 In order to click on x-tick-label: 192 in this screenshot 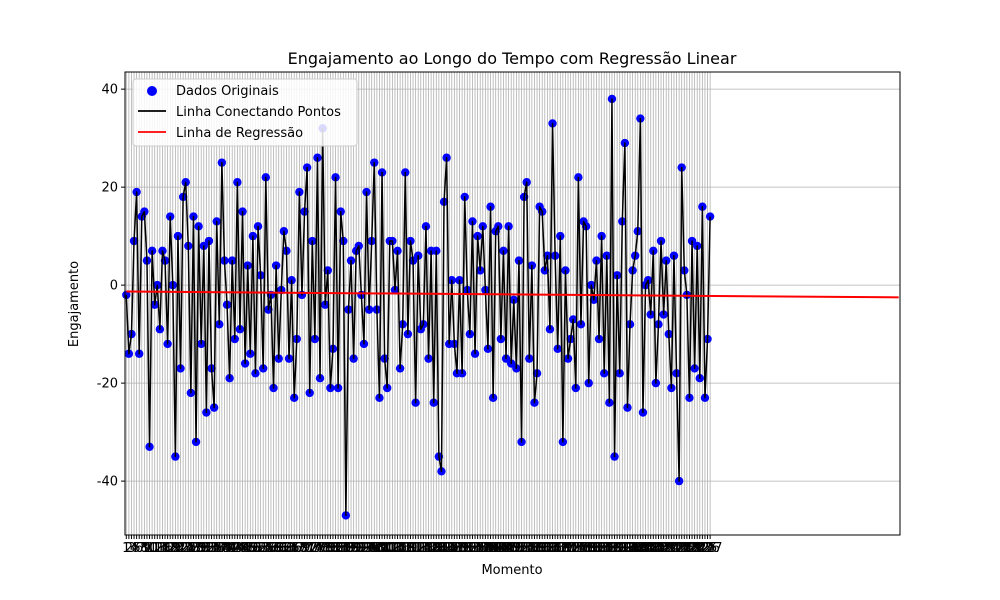, I will do `click(619, 548)`.